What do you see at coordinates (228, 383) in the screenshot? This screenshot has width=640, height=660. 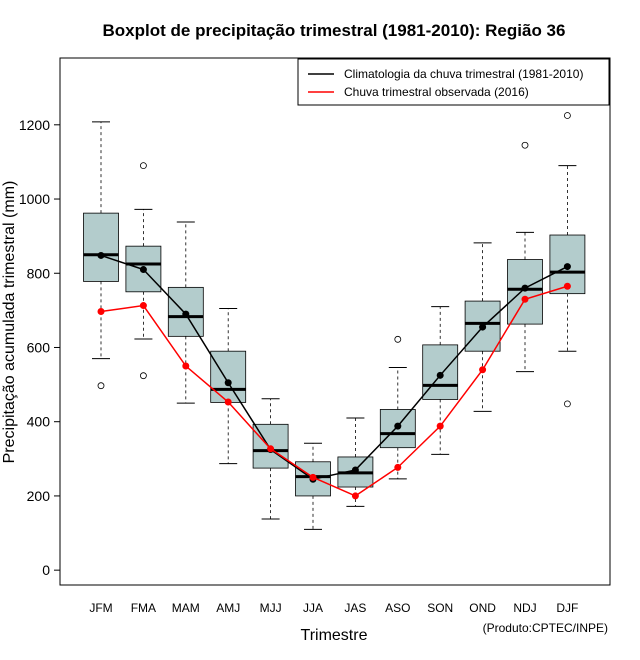 I see `climatology-point-amj` at bounding box center [228, 383].